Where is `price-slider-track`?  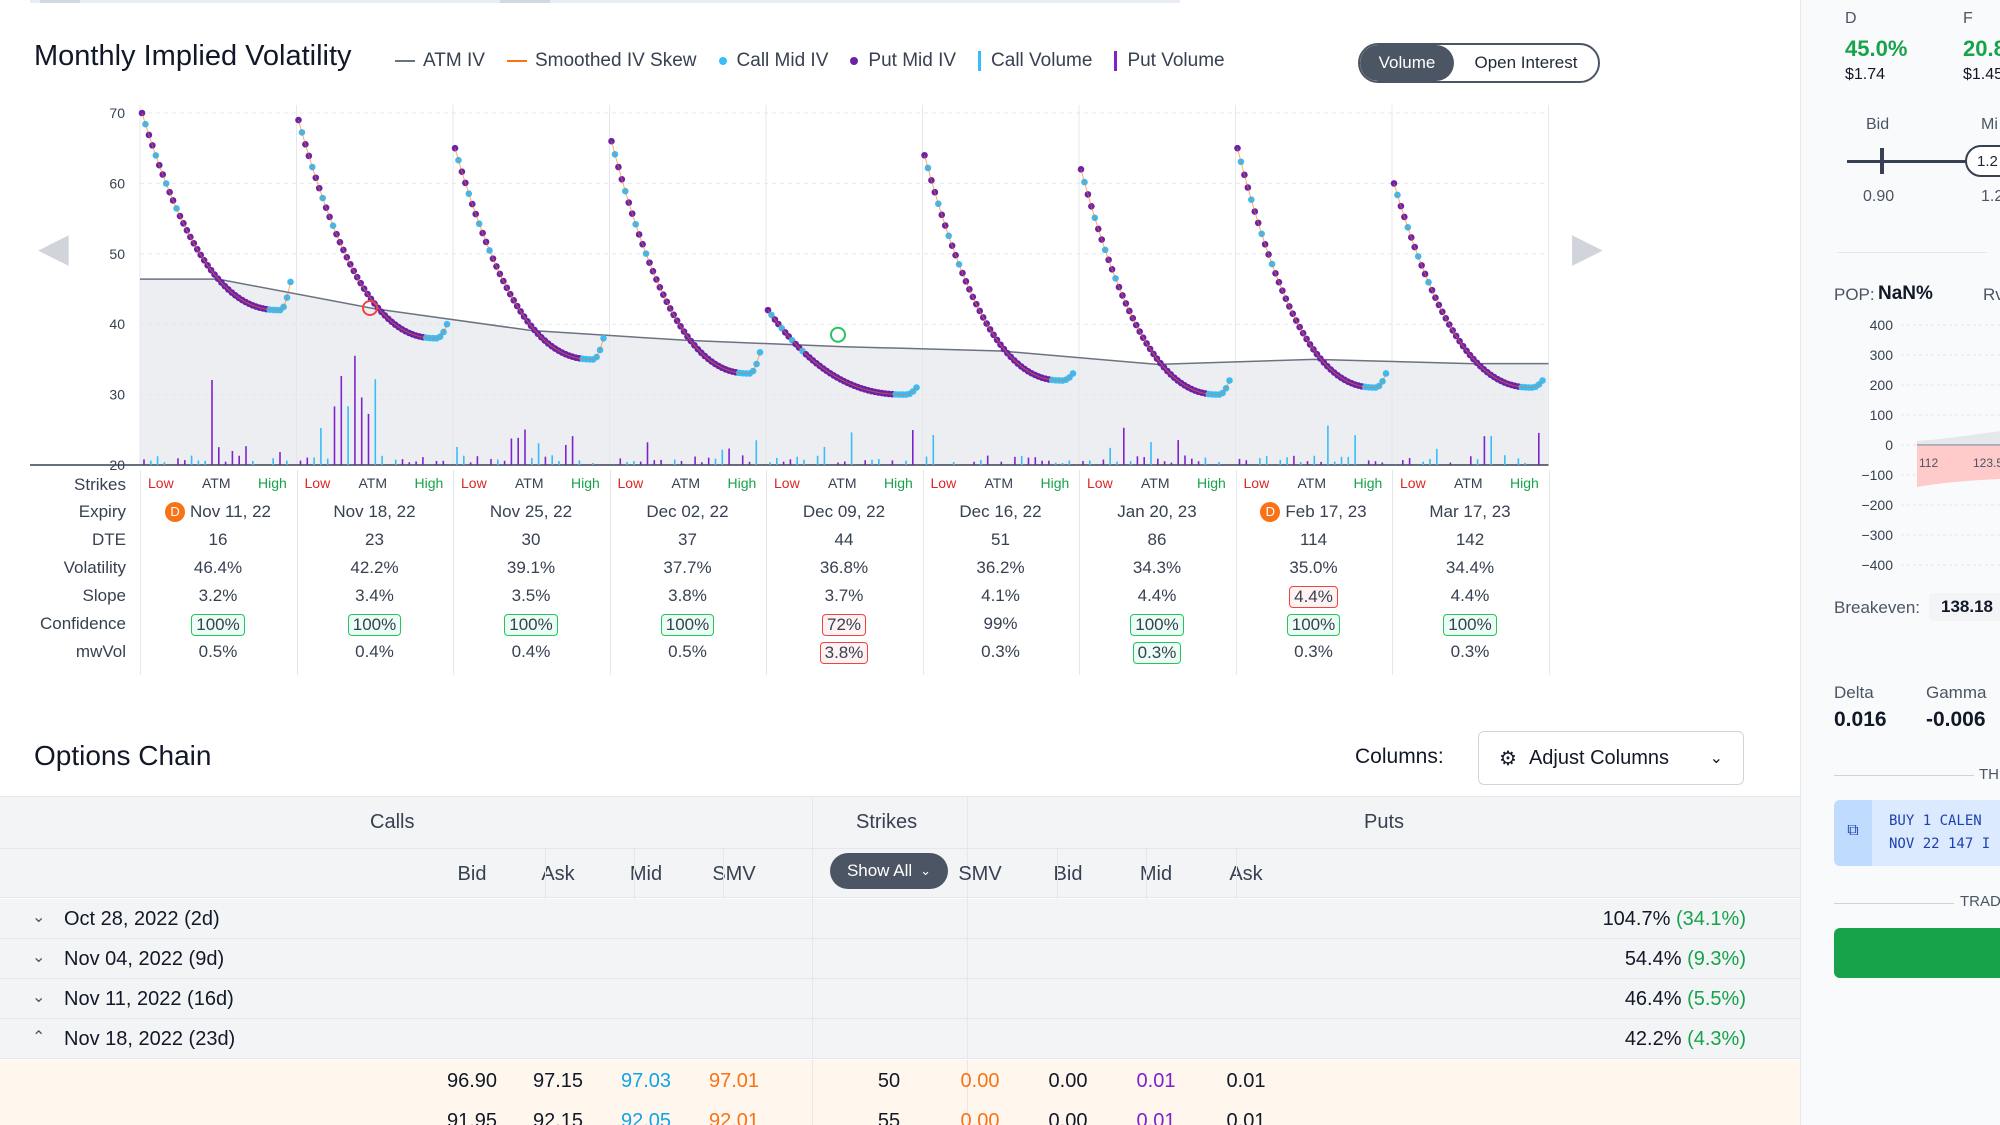
price-slider-track is located at coordinates (1923, 161).